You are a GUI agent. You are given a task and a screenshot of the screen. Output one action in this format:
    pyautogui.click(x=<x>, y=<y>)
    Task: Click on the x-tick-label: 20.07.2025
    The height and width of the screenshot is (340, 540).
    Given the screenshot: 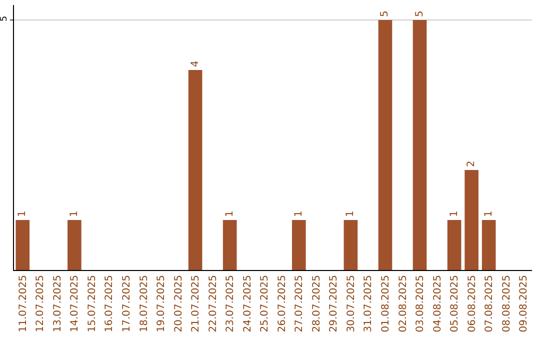 What is the action you would take?
    pyautogui.click(x=178, y=303)
    